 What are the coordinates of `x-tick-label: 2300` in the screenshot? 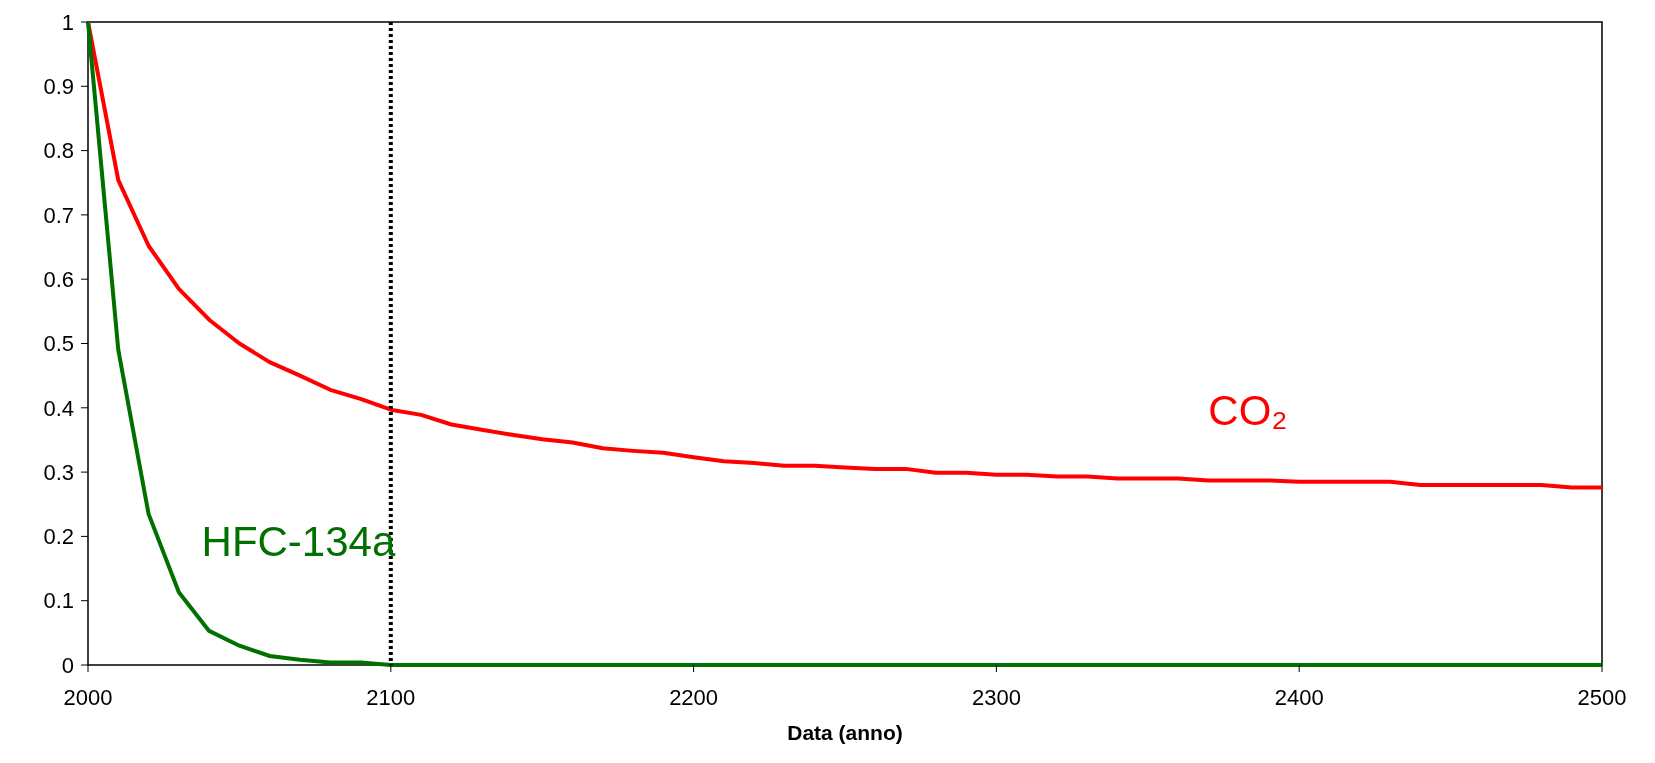 It's located at (996, 697).